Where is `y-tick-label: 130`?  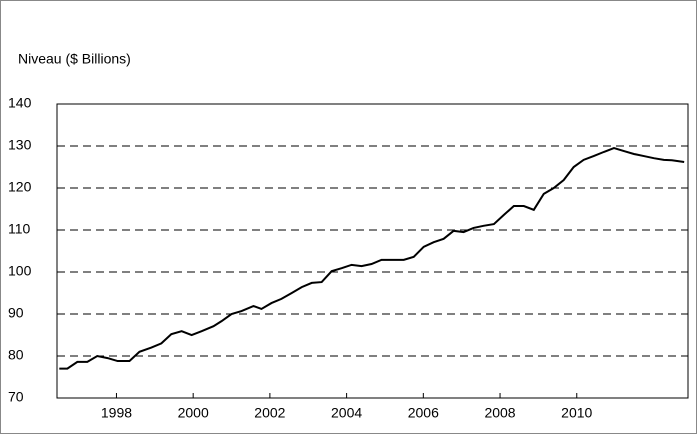 y-tick-label: 130 is located at coordinates (20, 145).